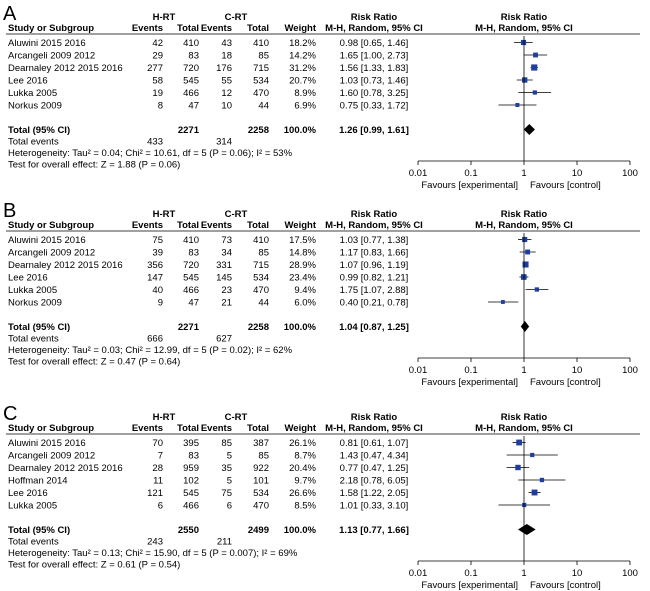 This screenshot has width=650, height=591. I want to click on study-weight: 9.7%, so click(305, 481).